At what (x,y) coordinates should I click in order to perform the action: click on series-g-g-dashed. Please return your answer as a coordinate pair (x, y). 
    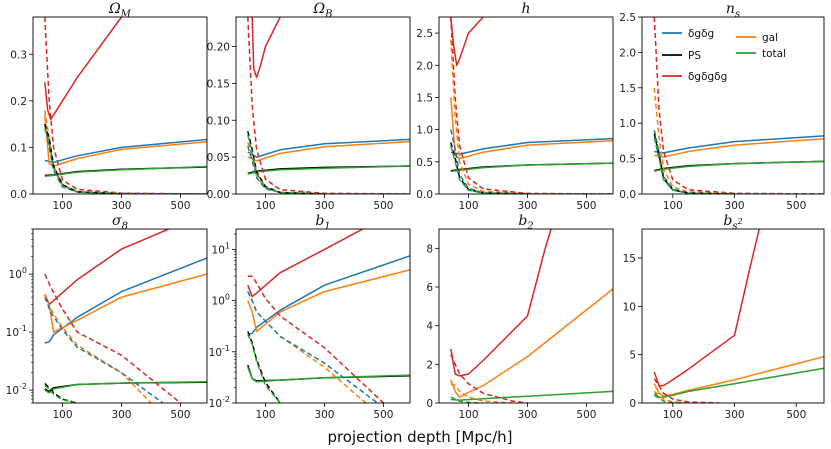
    Looking at the image, I should click on (125, 158).